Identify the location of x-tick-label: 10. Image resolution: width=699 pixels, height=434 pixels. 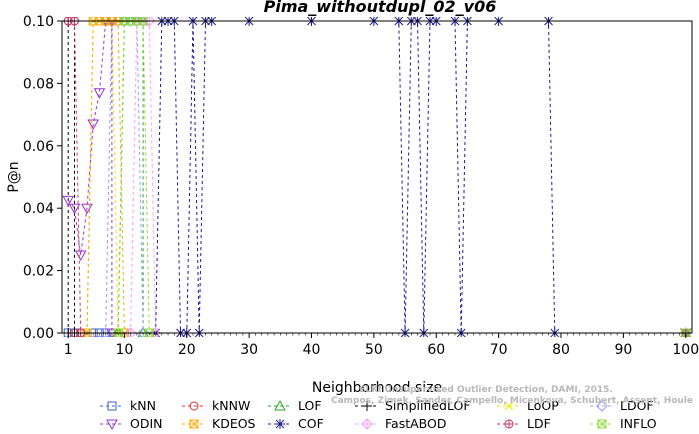
(124, 350).